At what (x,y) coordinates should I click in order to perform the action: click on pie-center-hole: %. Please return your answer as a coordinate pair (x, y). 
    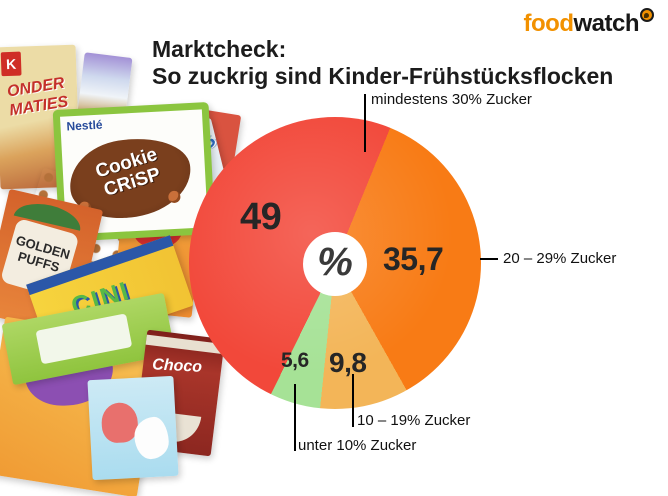
    Looking at the image, I should click on (335, 264).